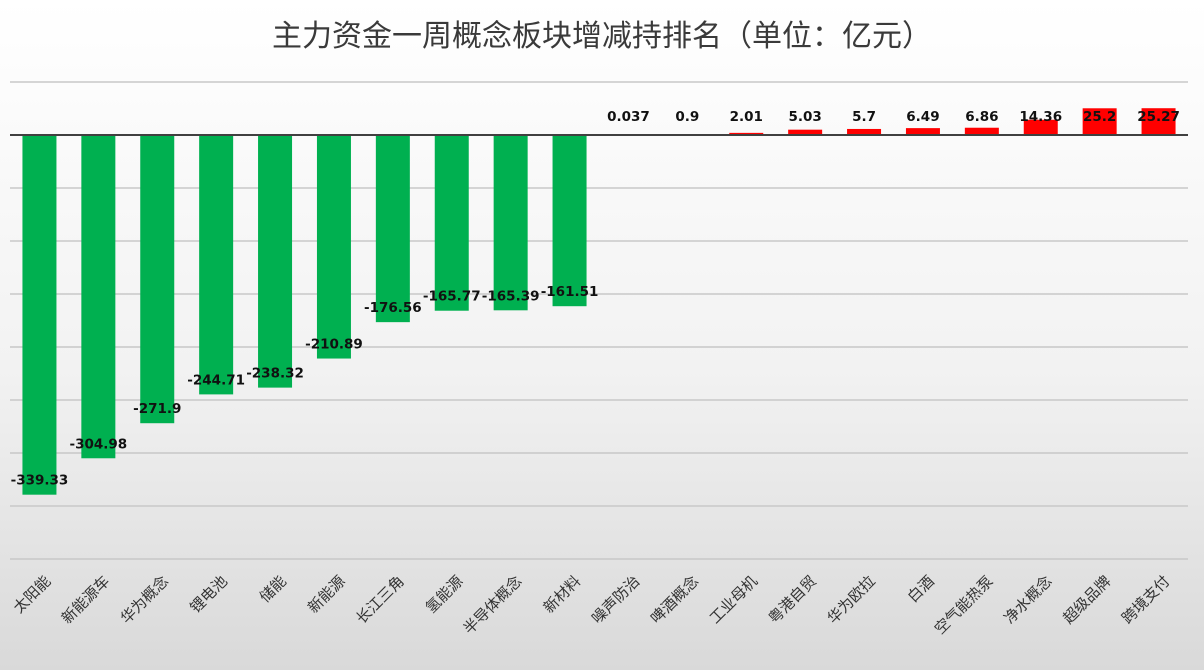 The image size is (1204, 670). Describe the element at coordinates (1040, 117) in the screenshot. I see `data-label: 14.36` at that location.